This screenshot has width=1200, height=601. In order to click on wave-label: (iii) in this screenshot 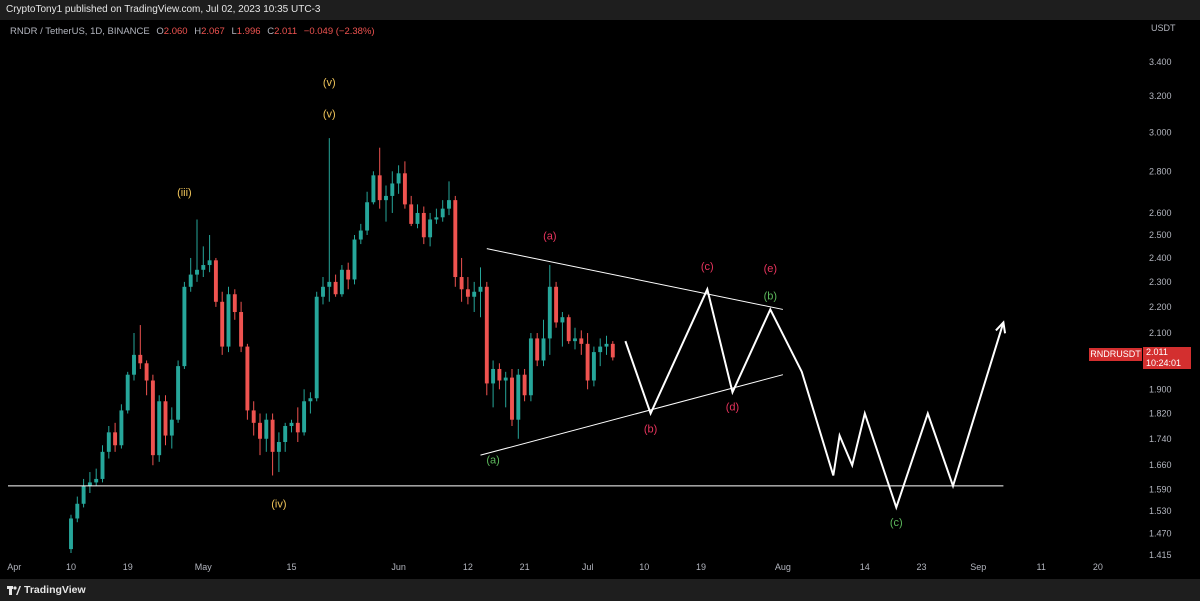, I will do `click(184, 193)`.